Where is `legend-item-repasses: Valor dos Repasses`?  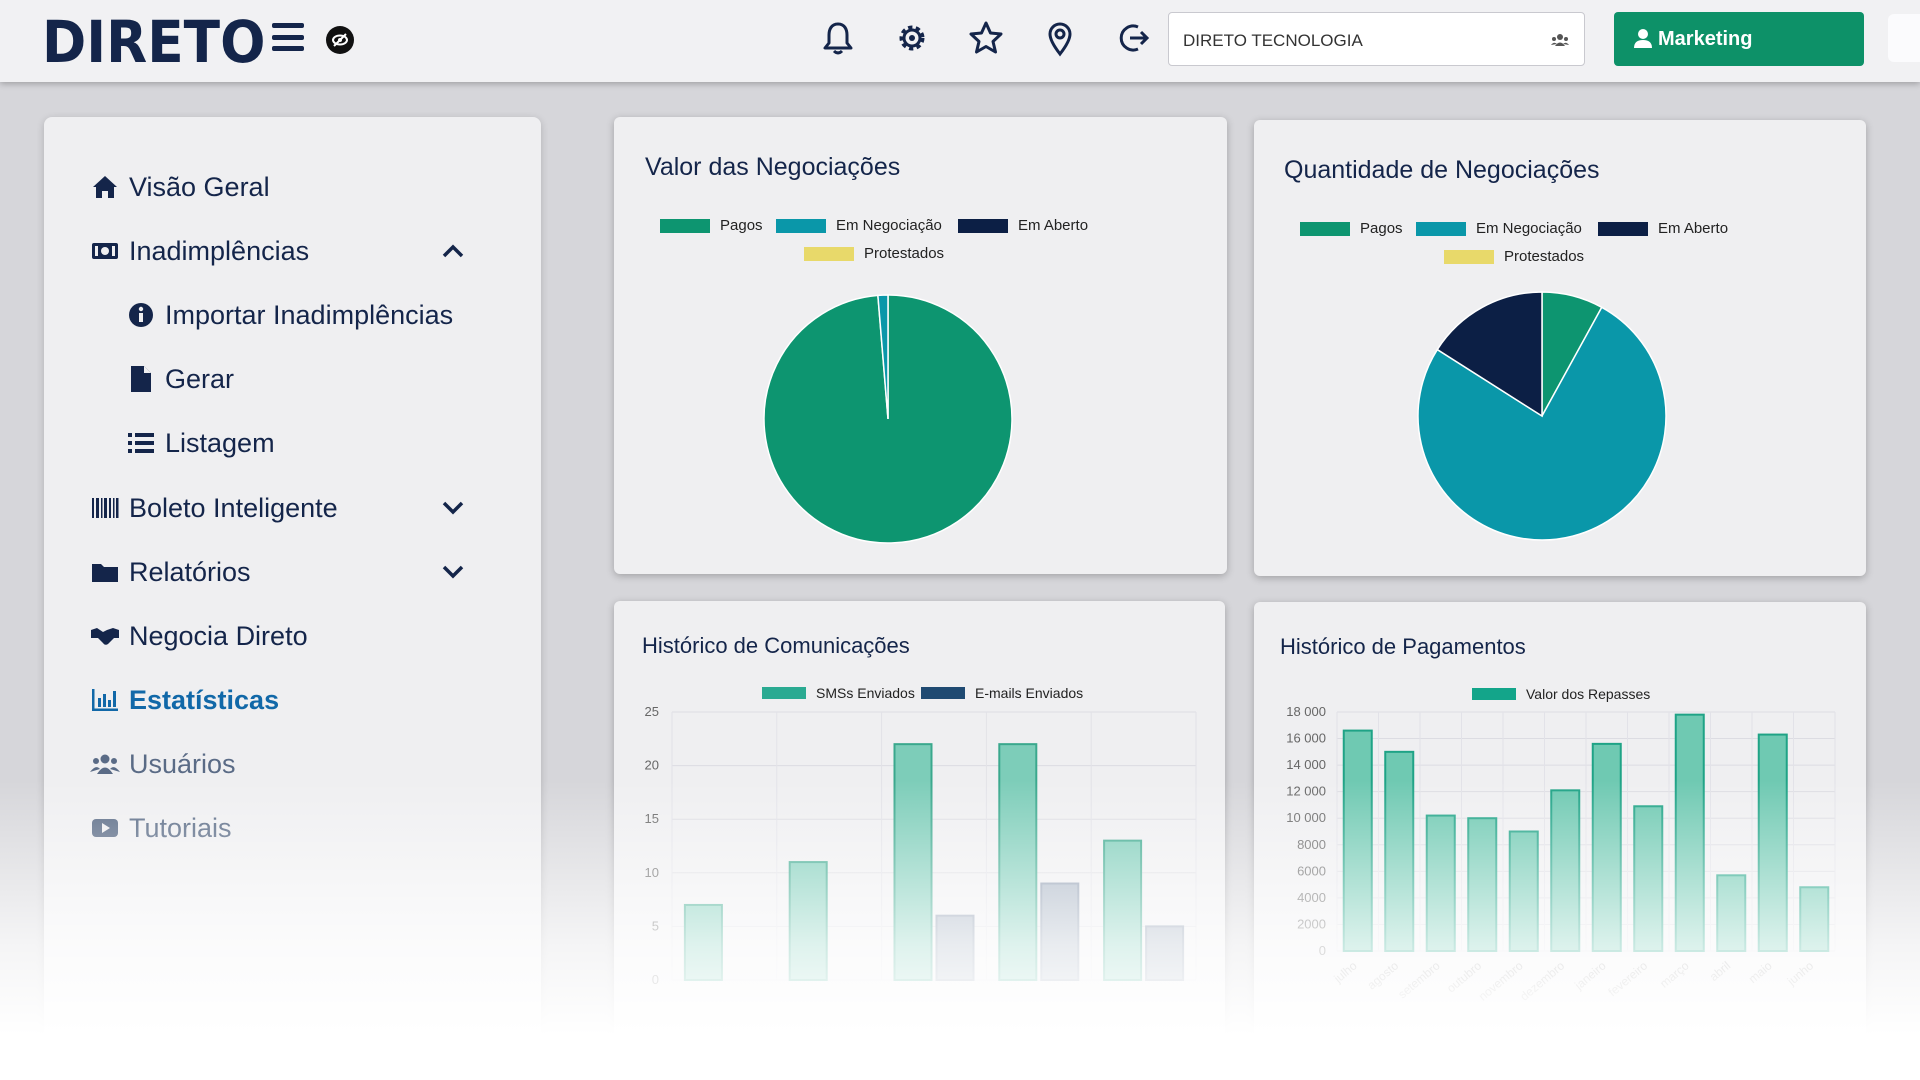 legend-item-repasses: Valor dos Repasses is located at coordinates (1561, 694).